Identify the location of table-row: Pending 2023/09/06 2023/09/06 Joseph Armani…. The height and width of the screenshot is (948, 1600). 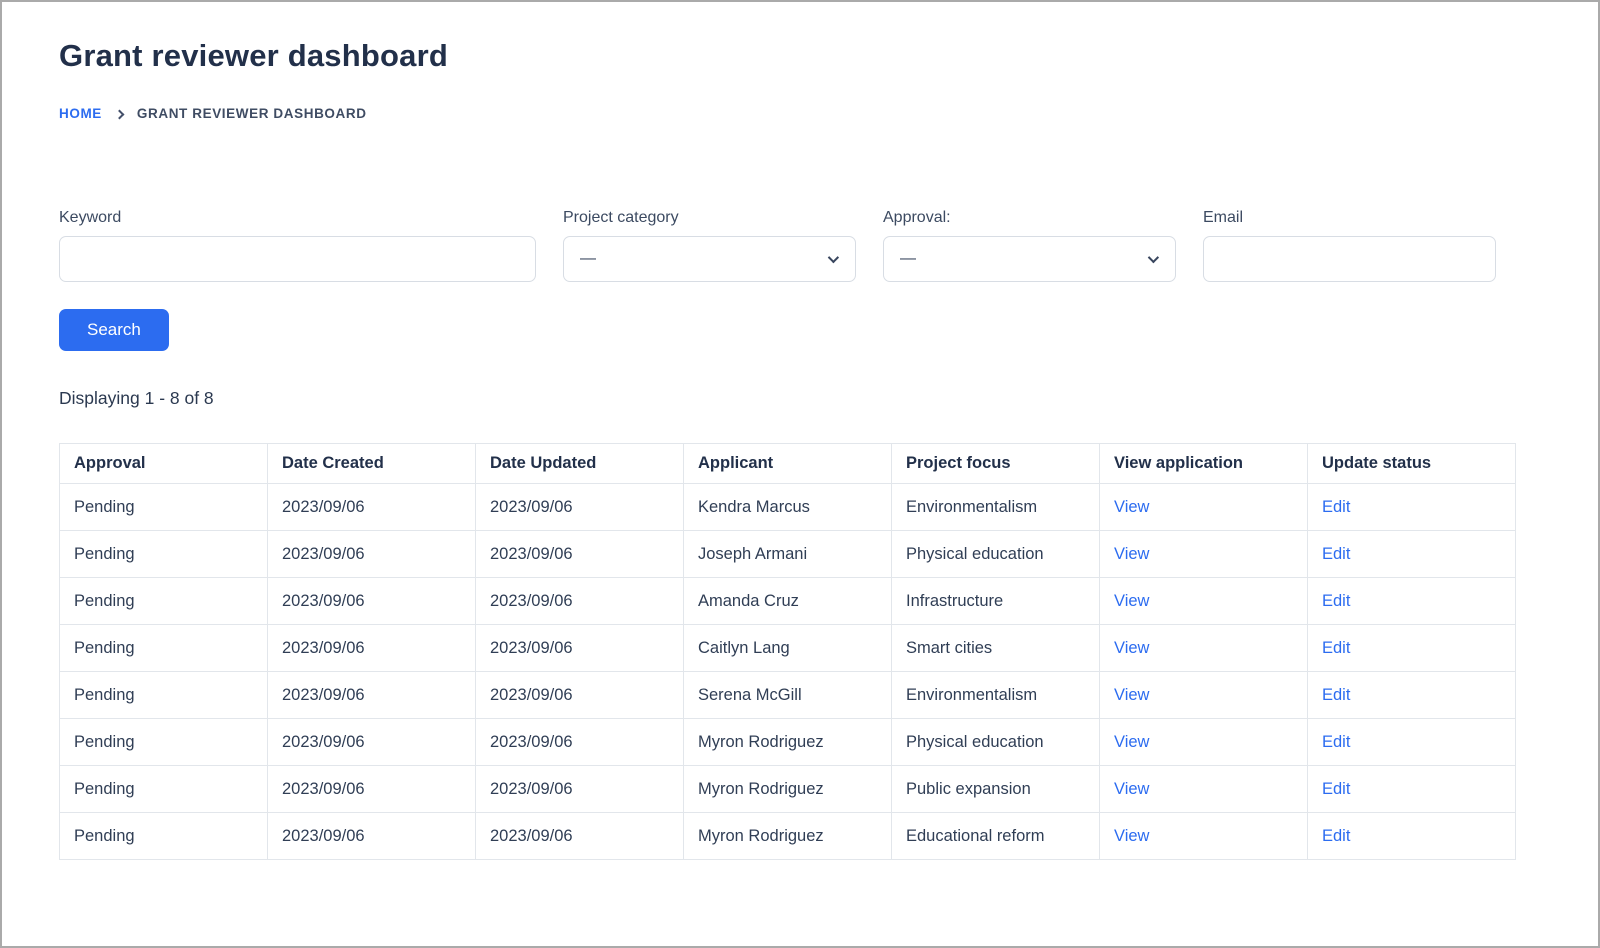
(787, 554).